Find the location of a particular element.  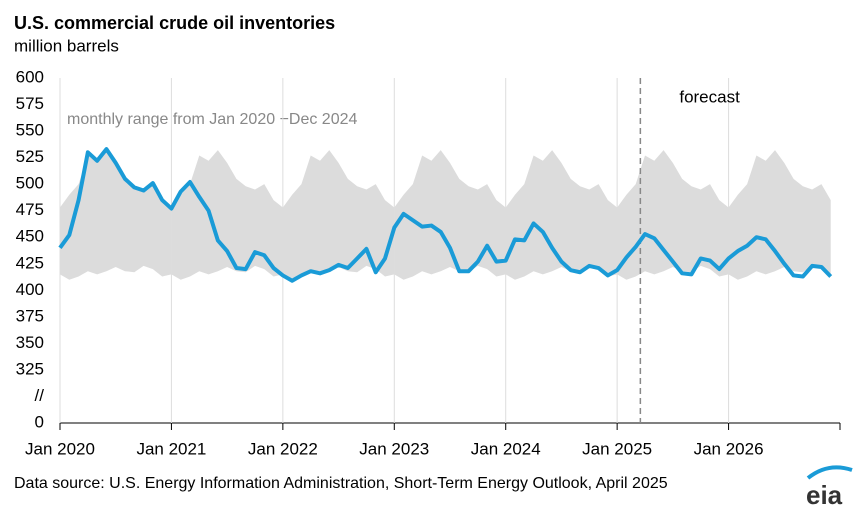

y-tick-label: 450 is located at coordinates (30, 236).